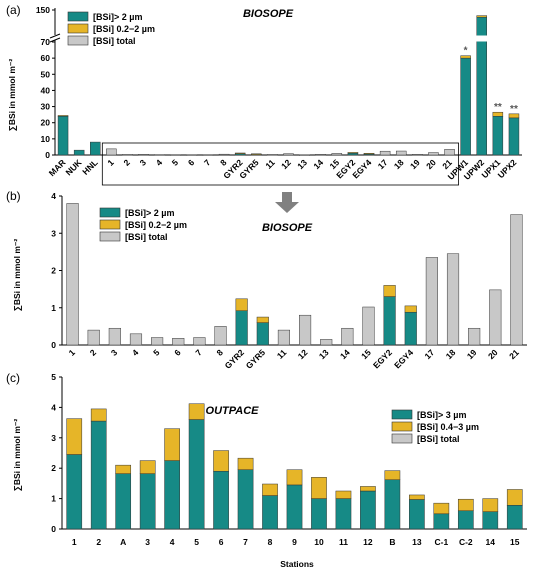 The width and height of the screenshot is (534, 571). Describe the element at coordinates (53, 233) in the screenshot. I see `panel-b-y-tick-label: 3` at that location.